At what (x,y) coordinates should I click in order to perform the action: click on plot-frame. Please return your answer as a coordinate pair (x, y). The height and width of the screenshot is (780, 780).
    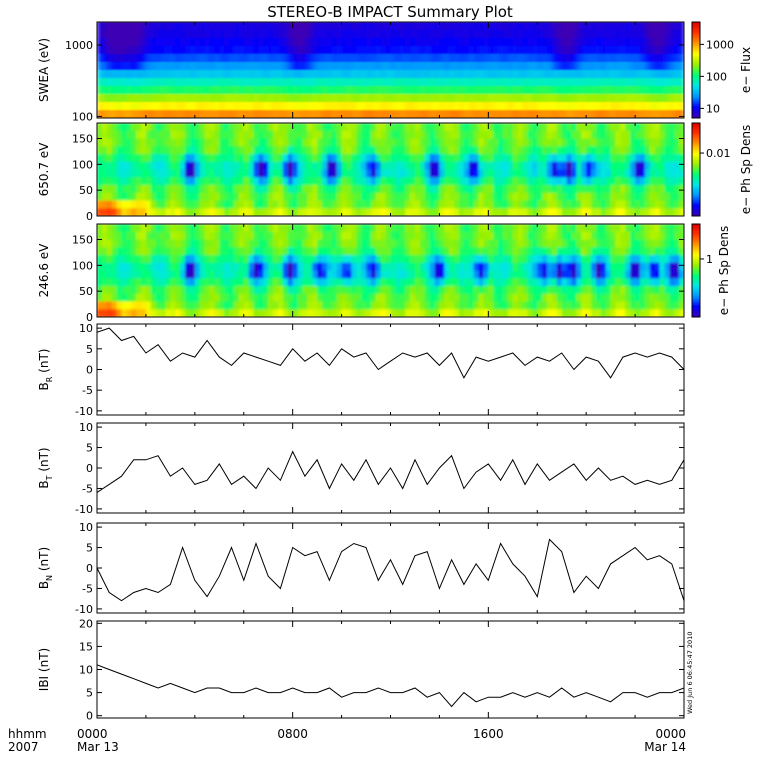
    Looking at the image, I should click on (390, 669).